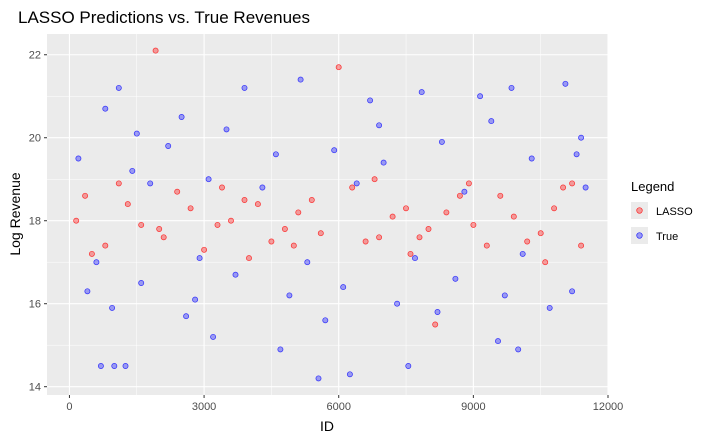 The image size is (713, 439). Describe the element at coordinates (35, 222) in the screenshot. I see `y-tick-label: 18` at that location.